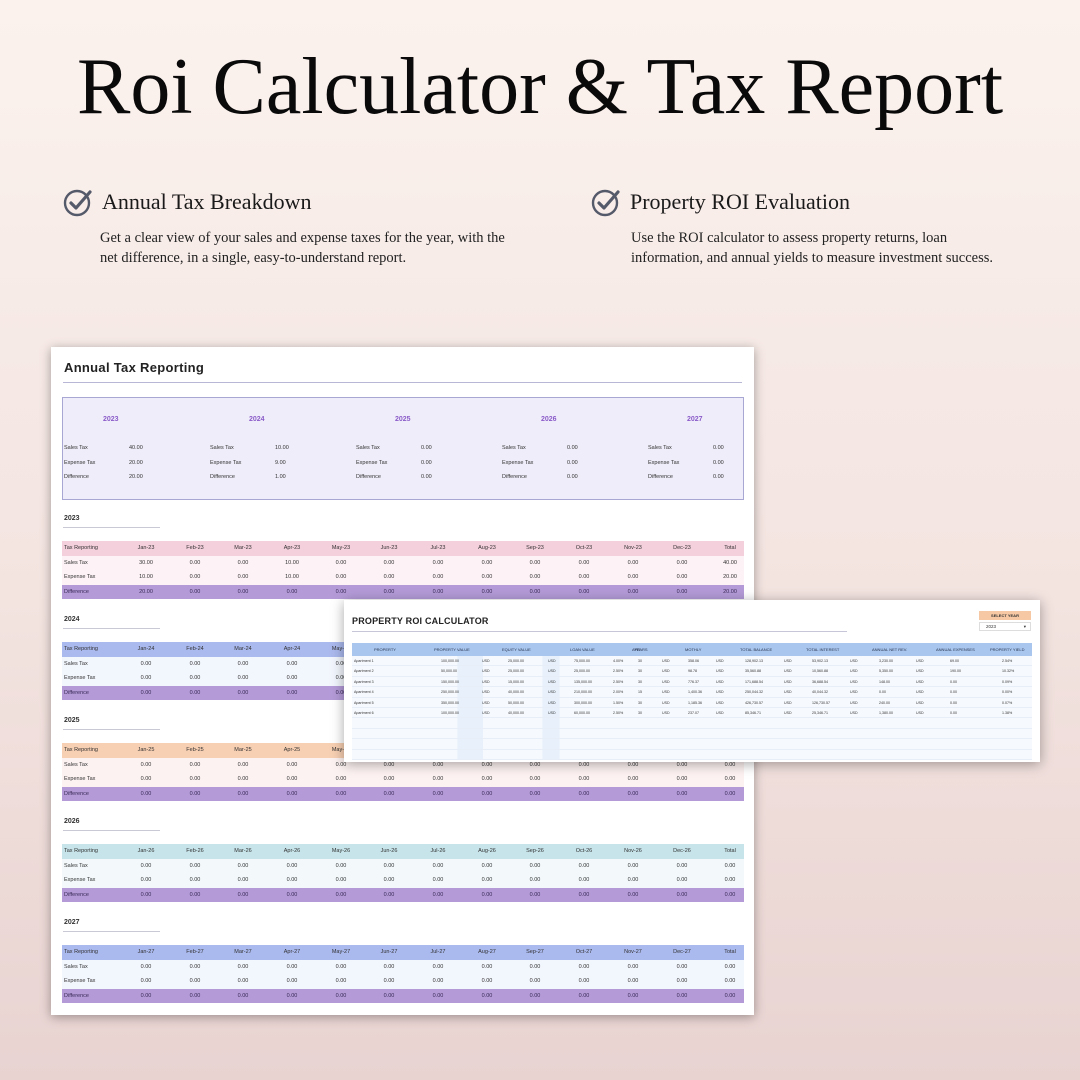  What do you see at coordinates (389, 851) in the screenshot?
I see `table-cell: Jun-26` at bounding box center [389, 851].